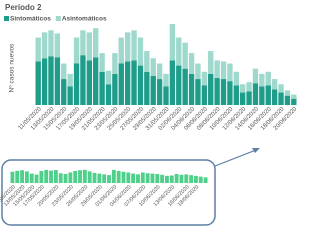  What do you see at coordinates (58, 18) in the screenshot?
I see `legend-swatch` at bounding box center [58, 18].